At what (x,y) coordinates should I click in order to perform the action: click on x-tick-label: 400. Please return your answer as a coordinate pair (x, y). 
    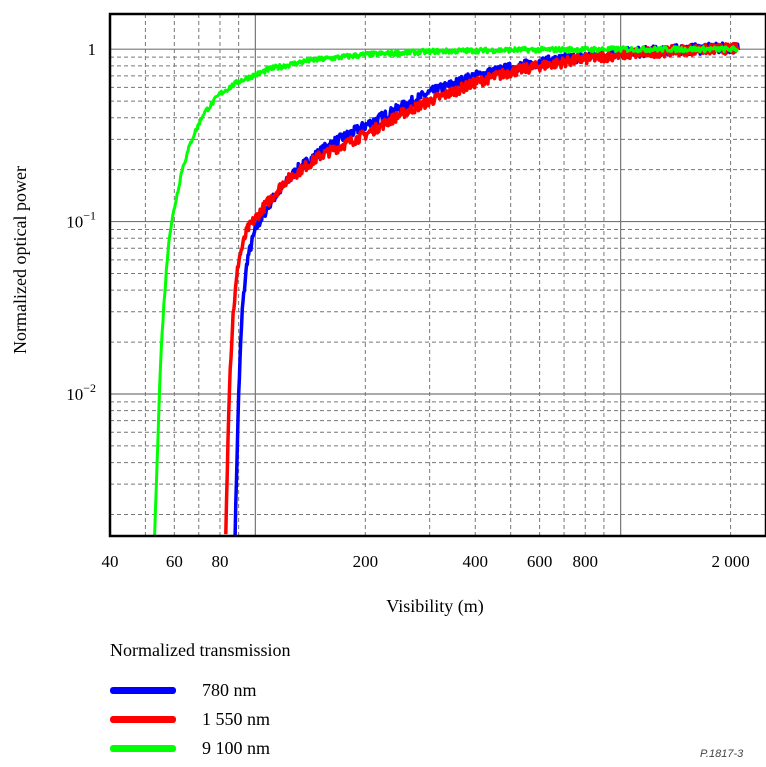
    Looking at the image, I should click on (476, 561).